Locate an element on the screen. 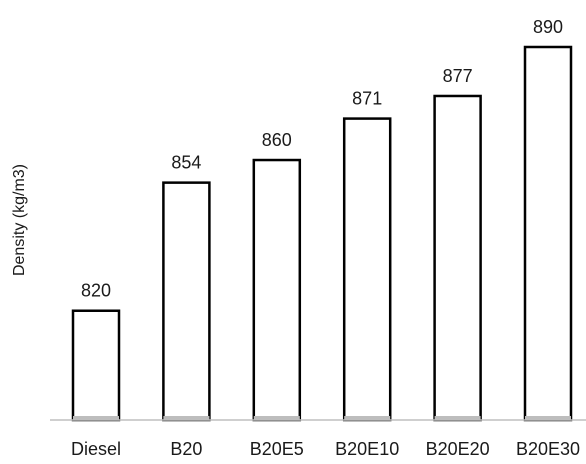 The height and width of the screenshot is (464, 586). data-label-b20: 854 is located at coordinates (186, 163).